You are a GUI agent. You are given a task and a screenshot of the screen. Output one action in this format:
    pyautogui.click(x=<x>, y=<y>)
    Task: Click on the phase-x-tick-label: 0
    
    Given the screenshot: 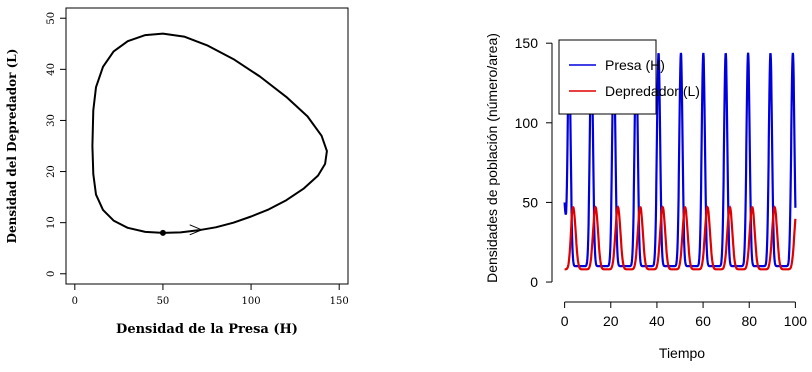 What is the action you would take?
    pyautogui.click(x=75, y=301)
    